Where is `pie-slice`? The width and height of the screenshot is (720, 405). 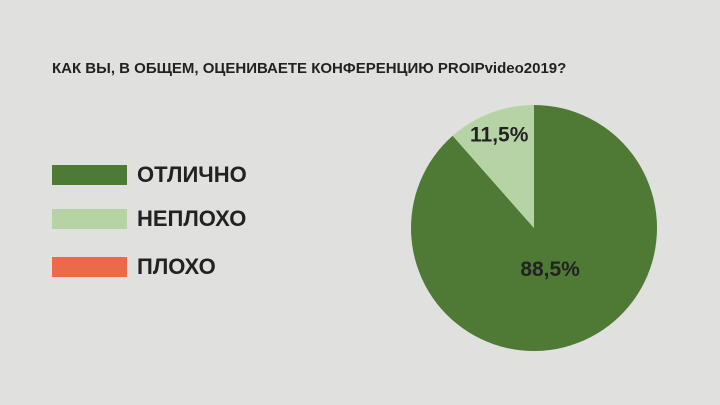 pie-slice is located at coordinates (493, 166).